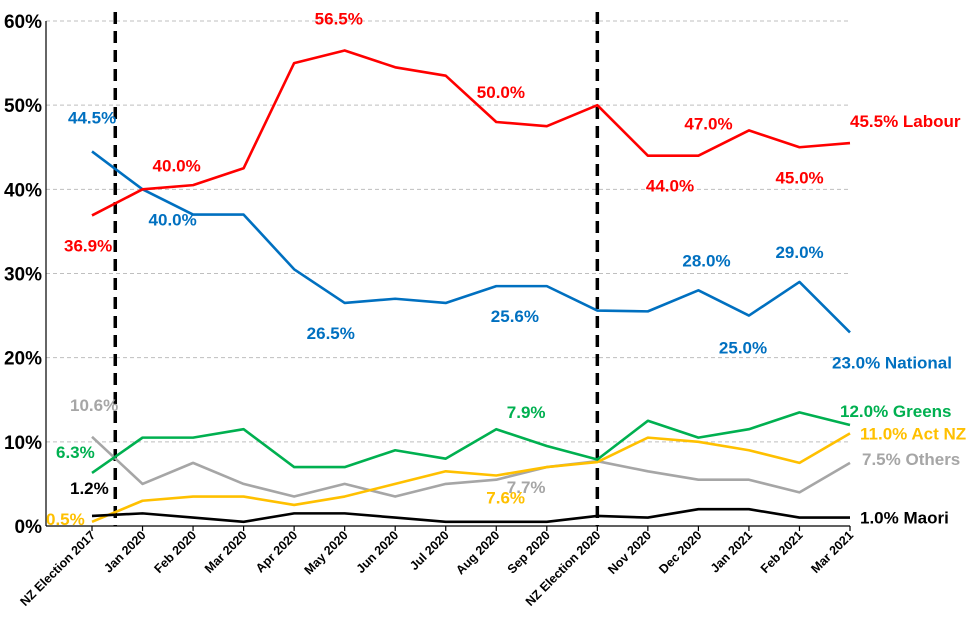  I want to click on y-tick-label: 40%, so click(23, 190).